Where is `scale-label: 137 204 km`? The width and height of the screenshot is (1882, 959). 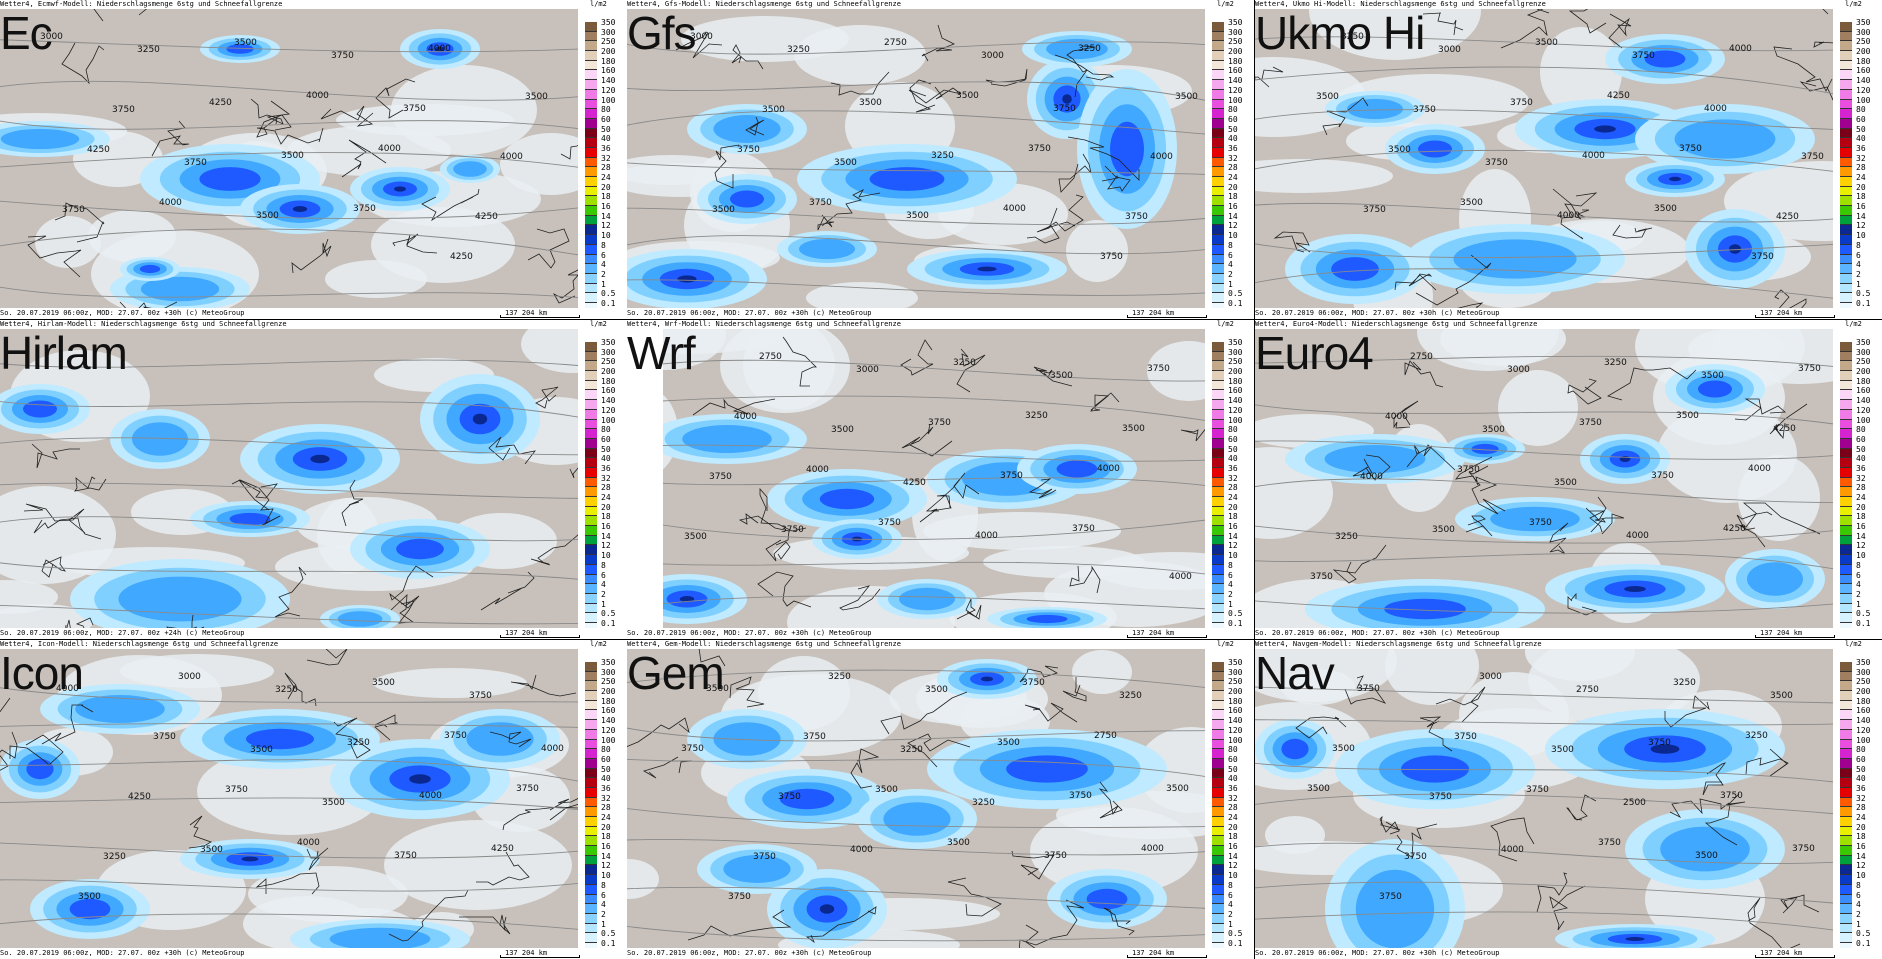 scale-label: 137 204 km is located at coordinates (526, 313).